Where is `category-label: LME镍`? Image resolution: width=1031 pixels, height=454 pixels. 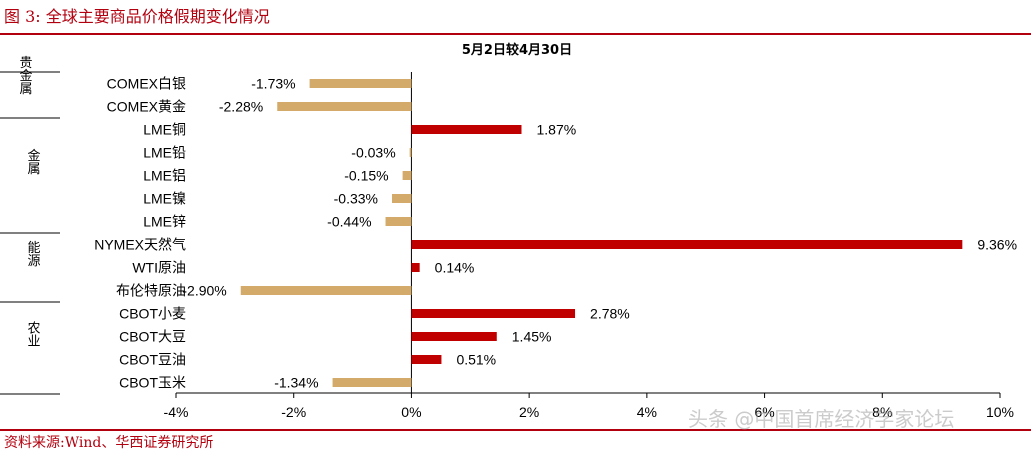 category-label: LME镍 is located at coordinates (164, 199).